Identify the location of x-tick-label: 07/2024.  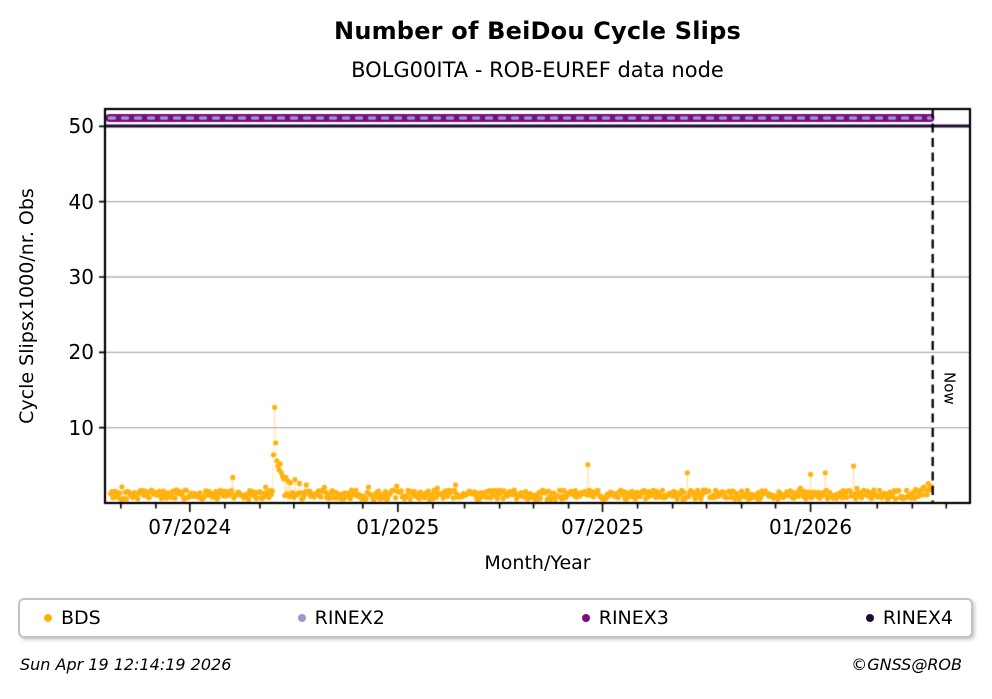
(190, 527).